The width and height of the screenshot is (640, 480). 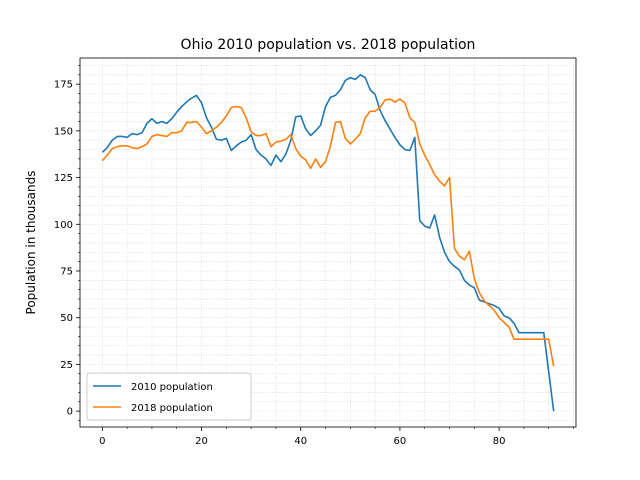 I want to click on y-tick-label: 0, so click(x=70, y=412).